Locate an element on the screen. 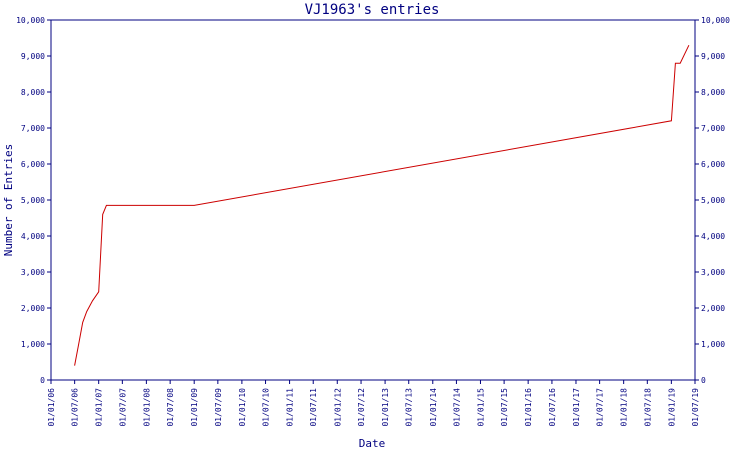  x-tick-label: 01/07/17 is located at coordinates (600, 407).